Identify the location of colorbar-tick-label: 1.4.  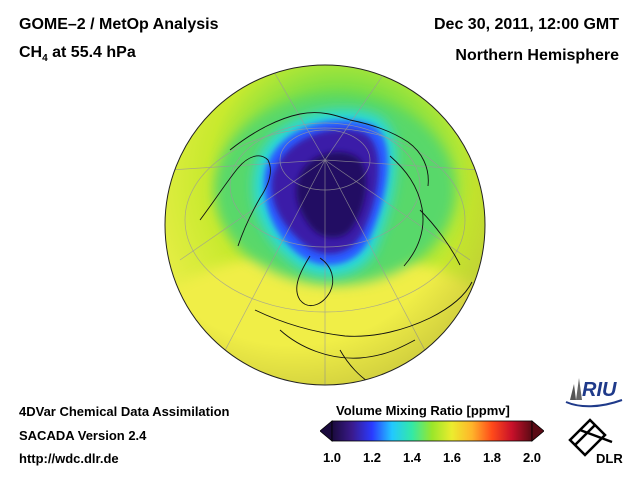
(412, 457).